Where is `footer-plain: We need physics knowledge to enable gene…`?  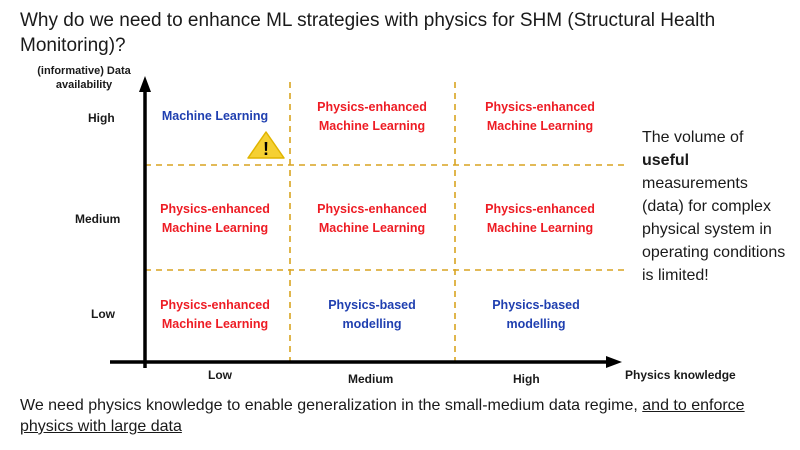 footer-plain: We need physics knowledge to enable gene… is located at coordinates (329, 405).